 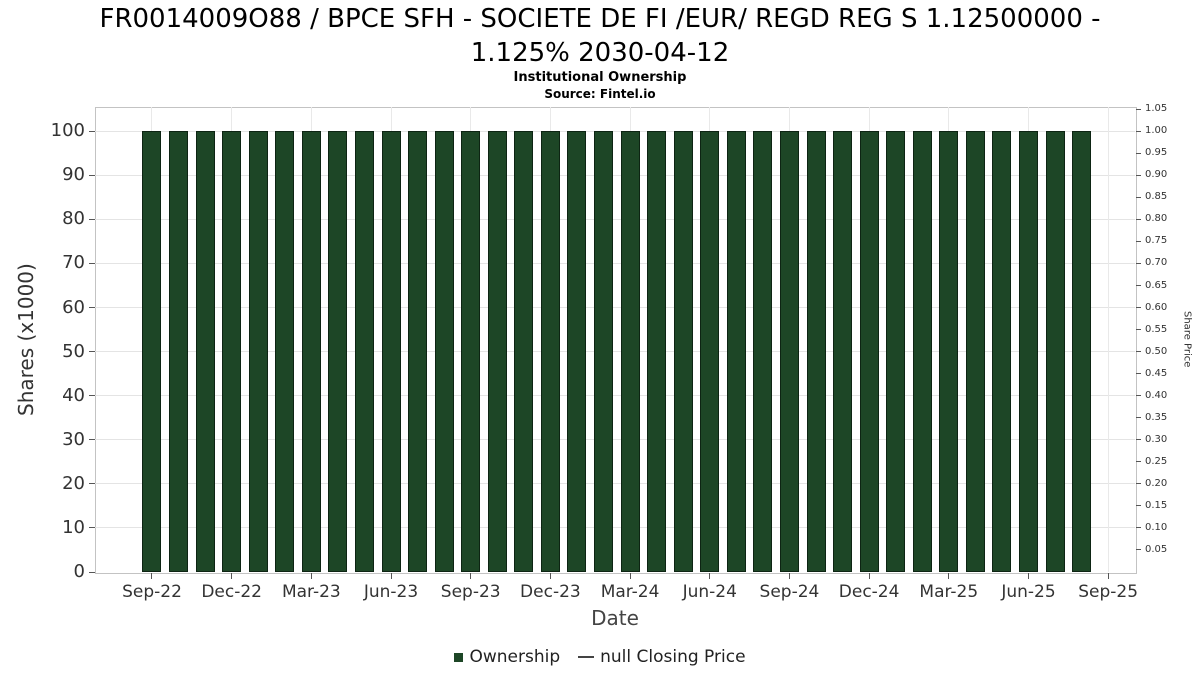 I want to click on y-axis-tick-label-right: 0.90, so click(x=1156, y=175).